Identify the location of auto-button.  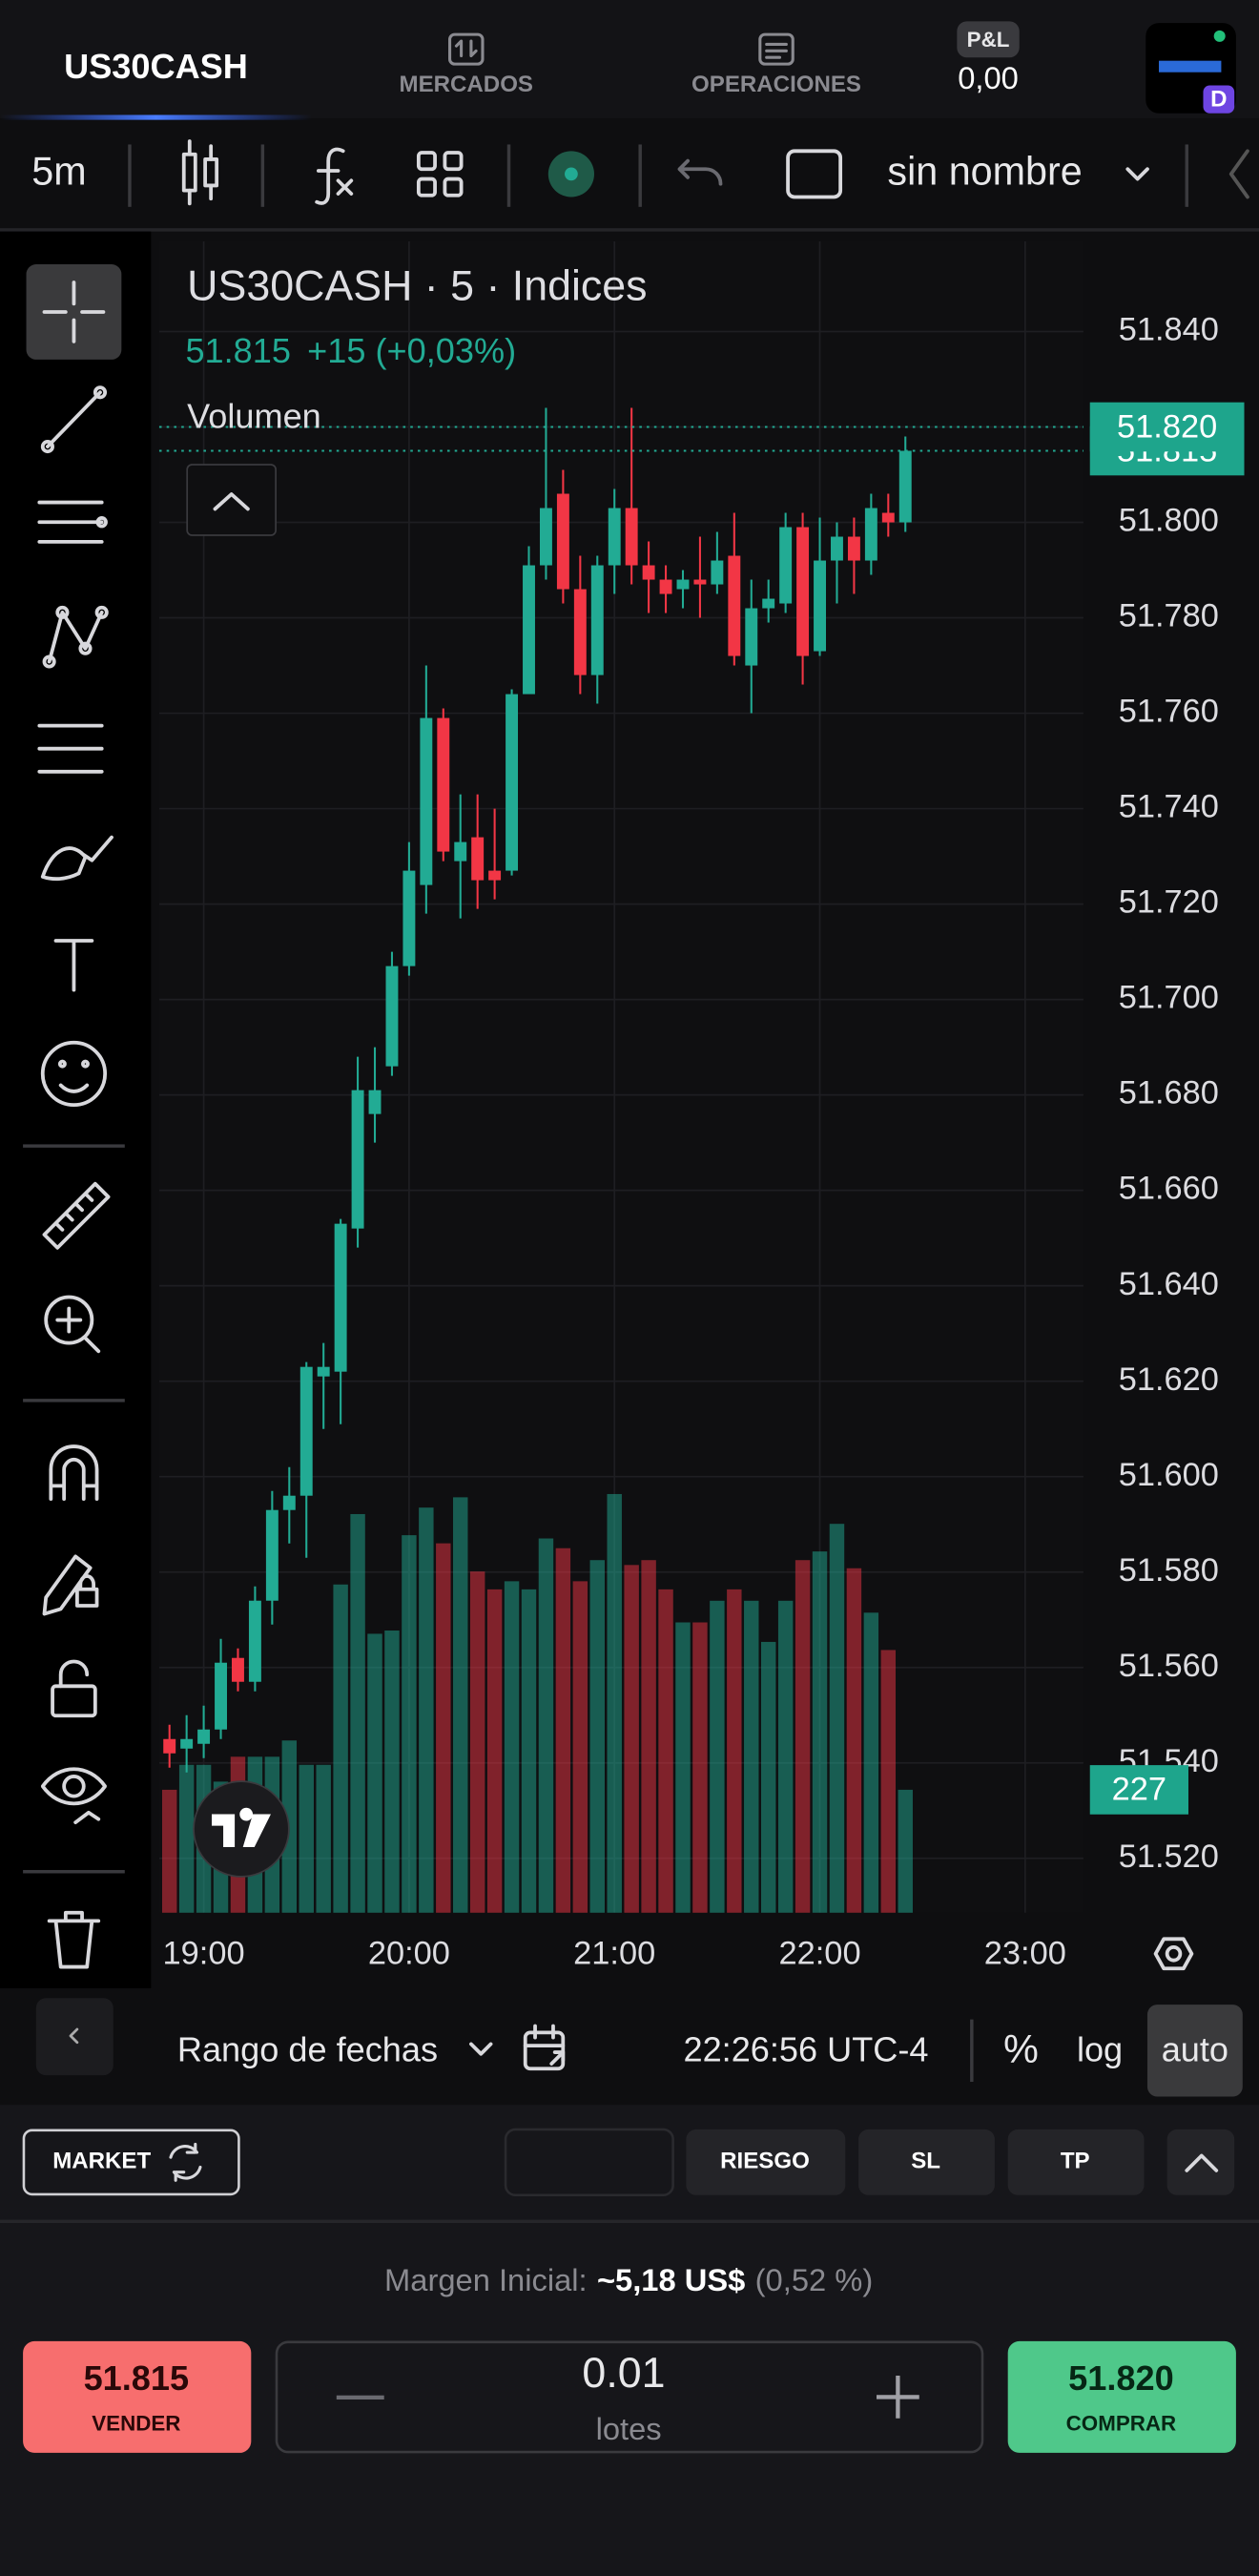
(1194, 2051).